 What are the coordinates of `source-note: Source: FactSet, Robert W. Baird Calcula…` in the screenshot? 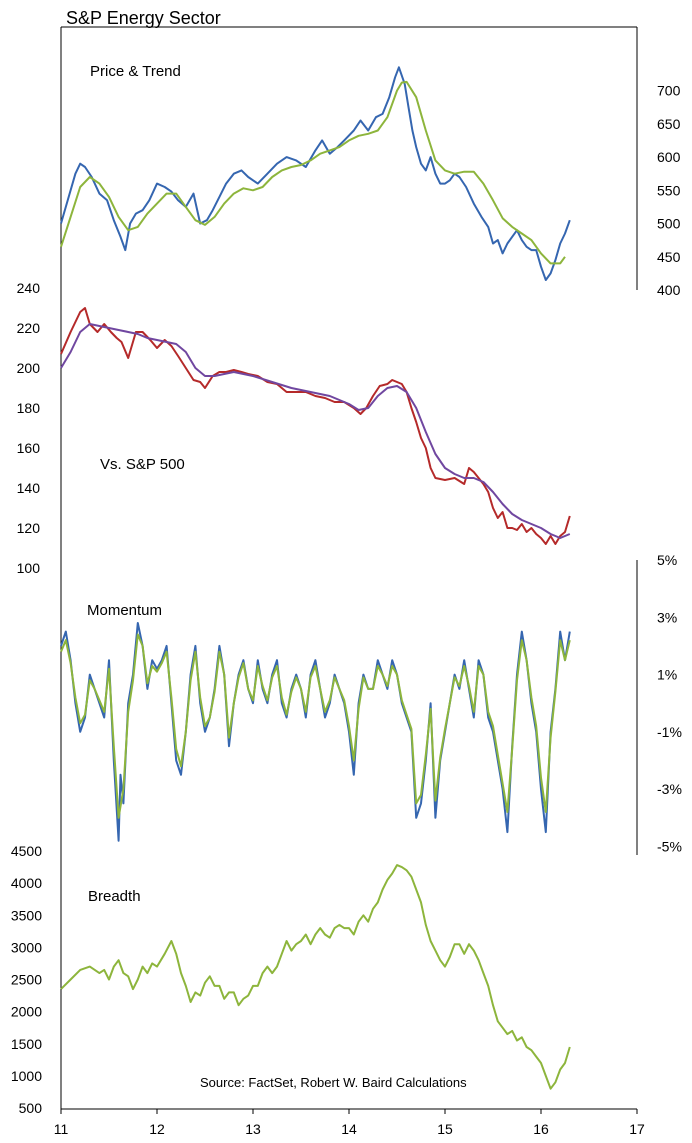 It's located at (333, 1082).